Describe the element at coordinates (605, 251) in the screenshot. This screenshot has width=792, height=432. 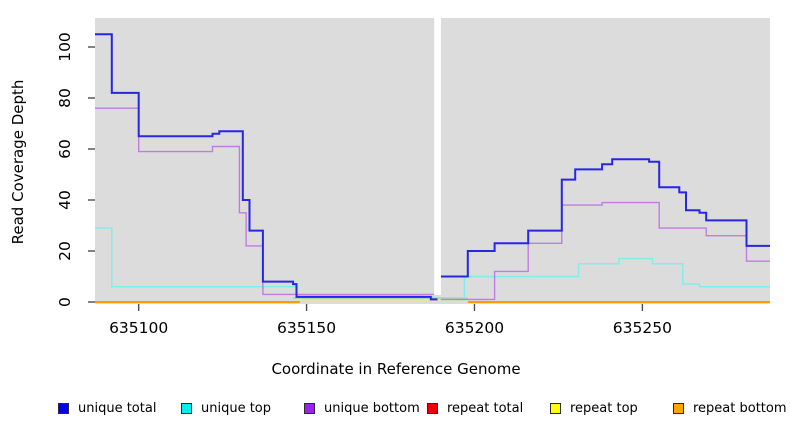
I see `series-unique-bottom` at that location.